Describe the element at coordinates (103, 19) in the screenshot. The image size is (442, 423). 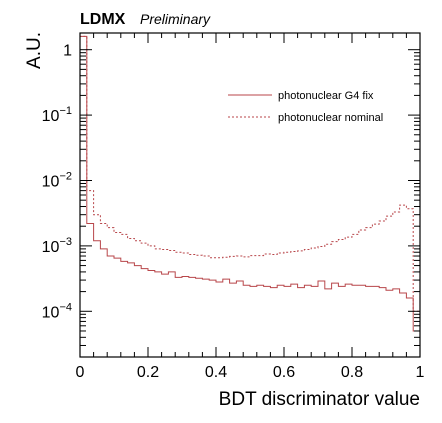
I see `experiment-label: LDMX` at that location.